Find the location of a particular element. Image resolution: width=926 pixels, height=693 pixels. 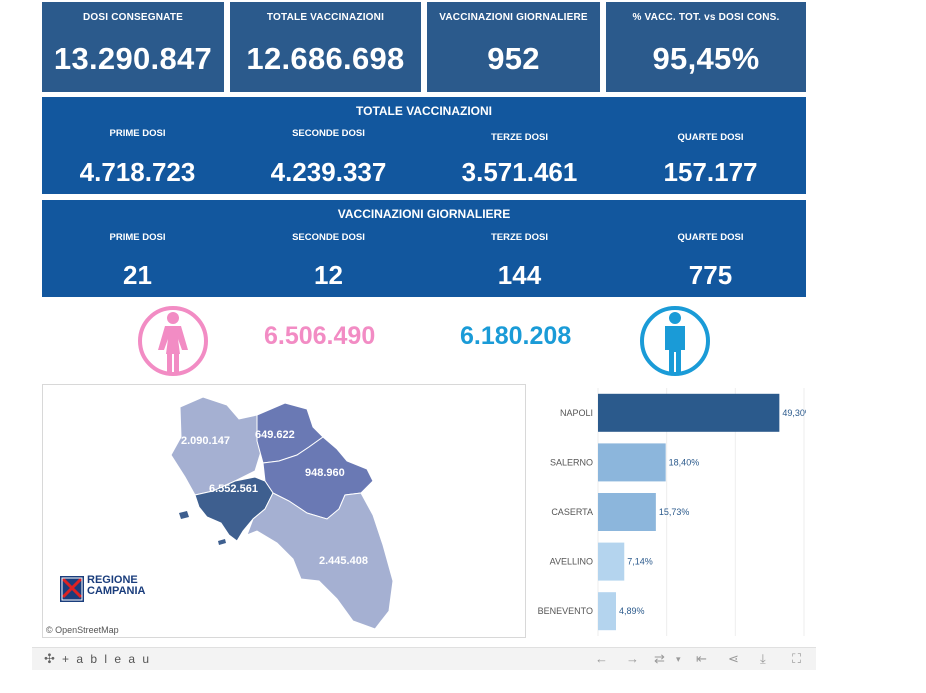

logo-line-2: CAMPANIA is located at coordinates (116, 591).